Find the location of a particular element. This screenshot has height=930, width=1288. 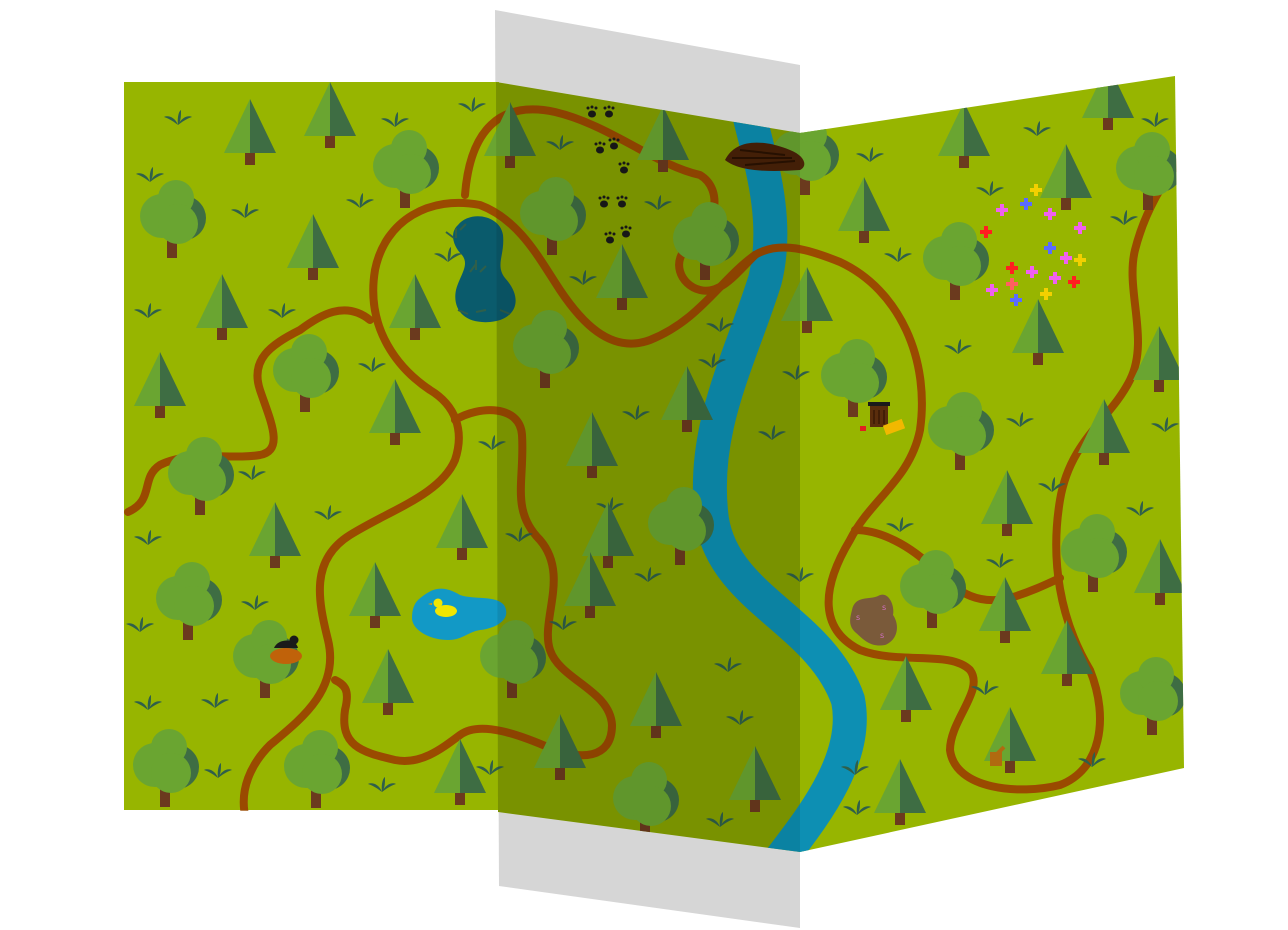

paw-prints-icon is located at coordinates (609, 174).